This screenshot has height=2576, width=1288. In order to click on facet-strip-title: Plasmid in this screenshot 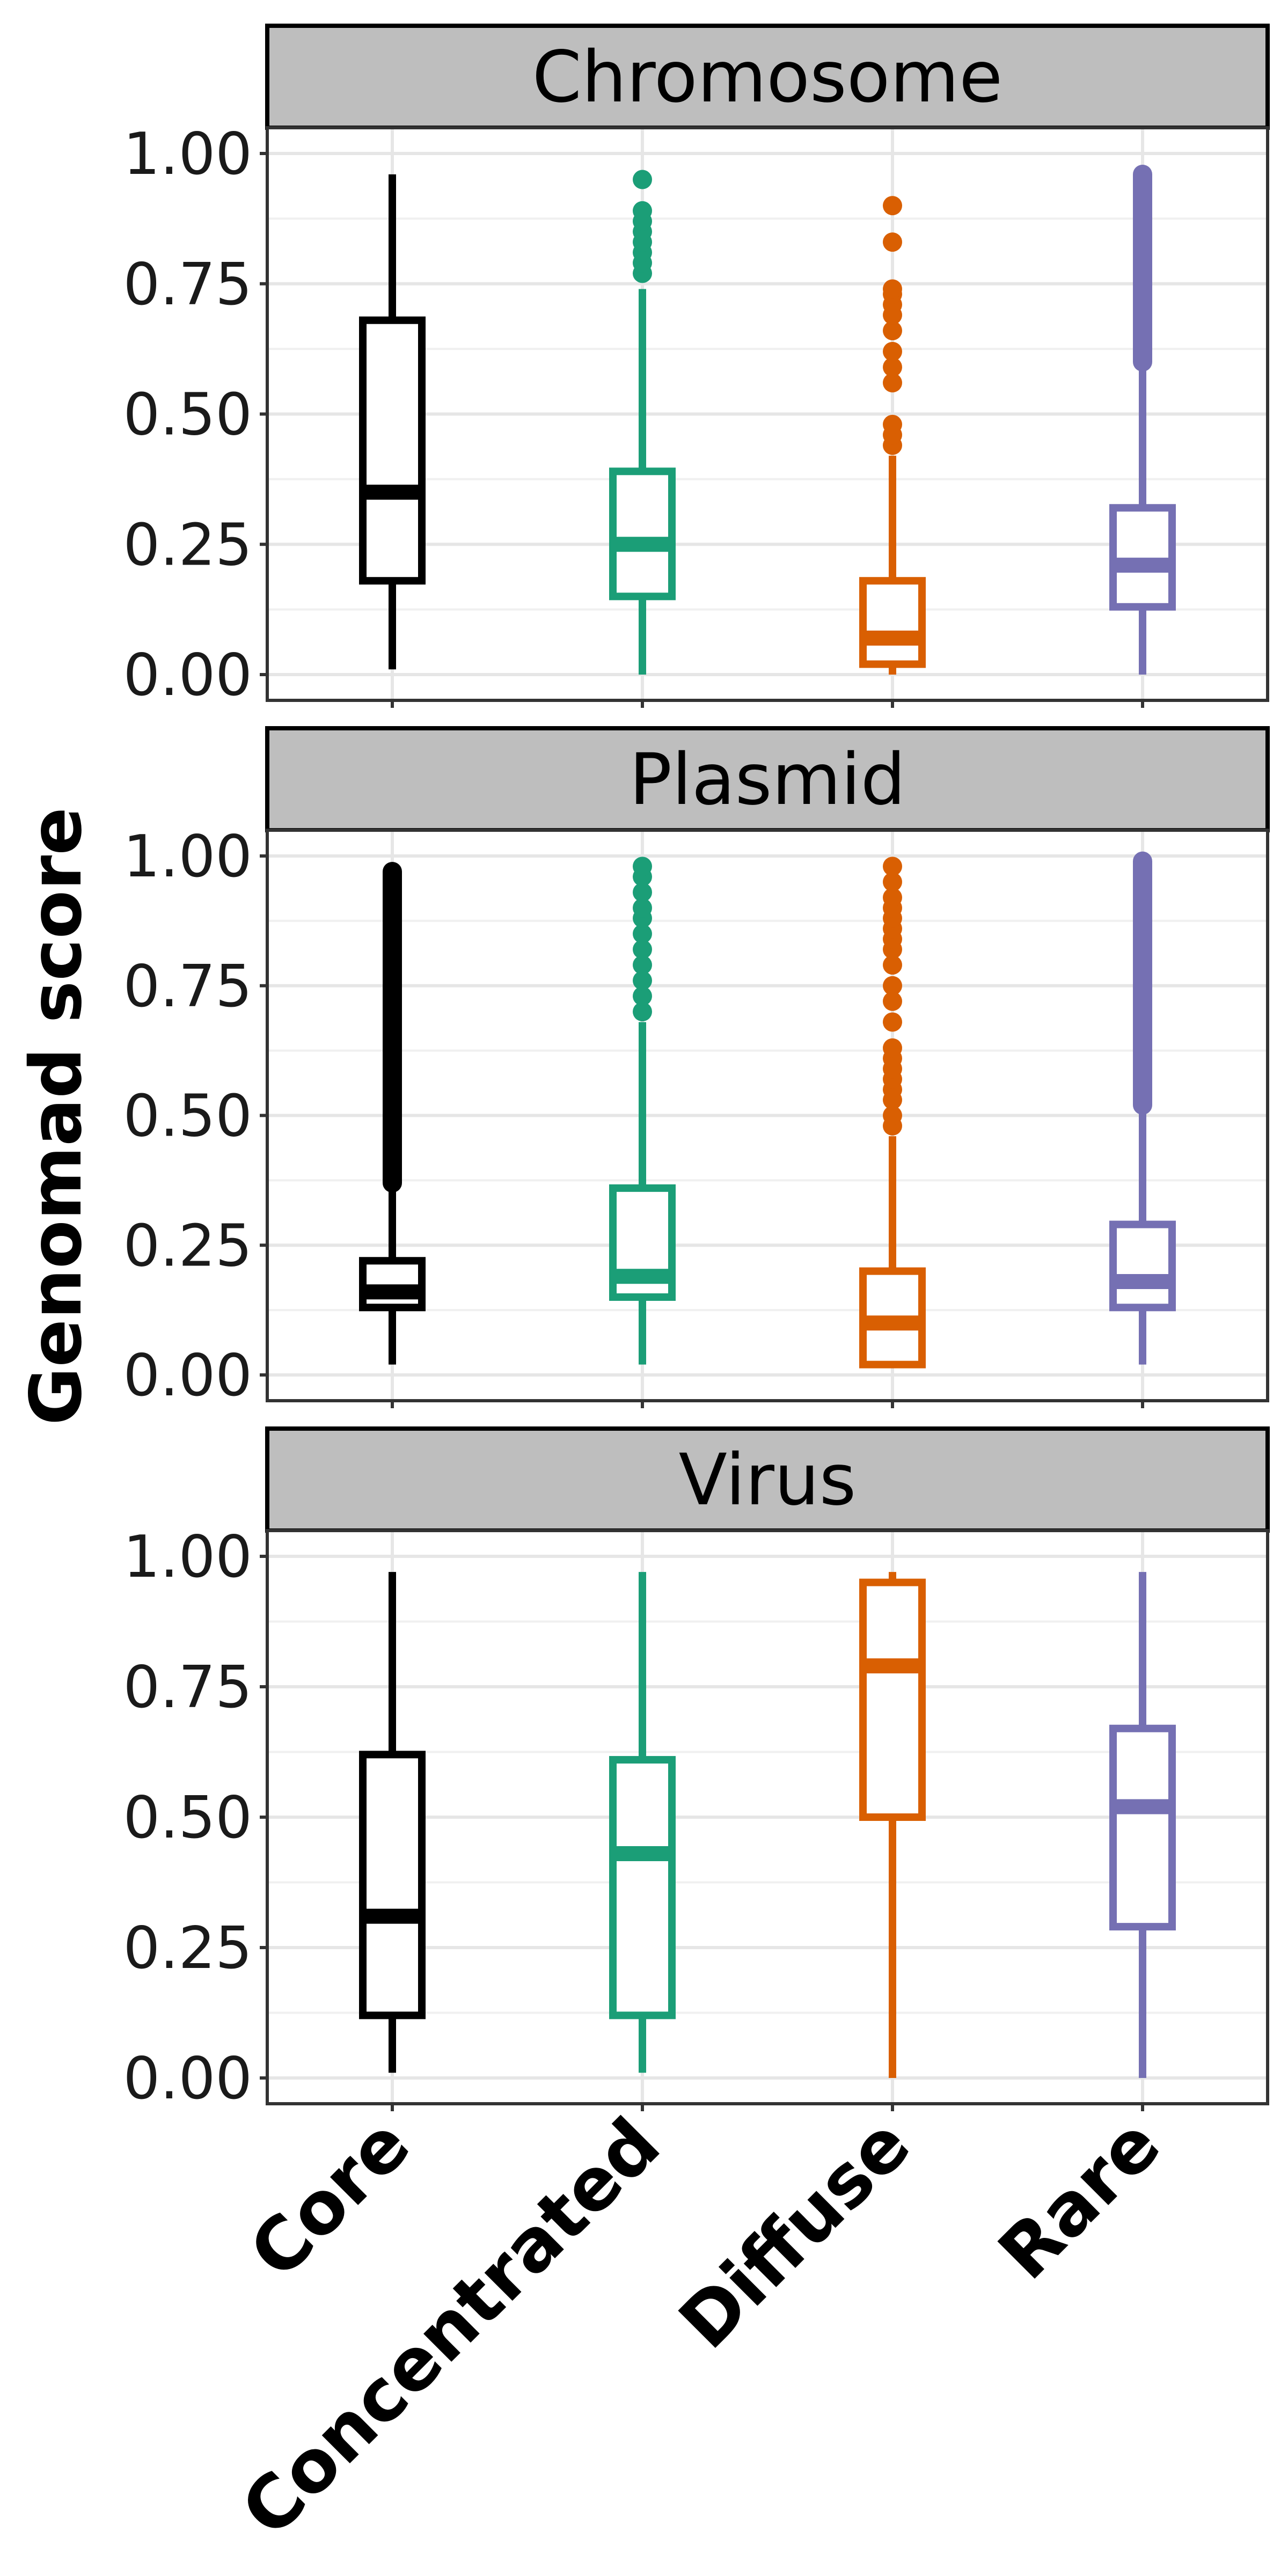, I will do `click(768, 779)`.